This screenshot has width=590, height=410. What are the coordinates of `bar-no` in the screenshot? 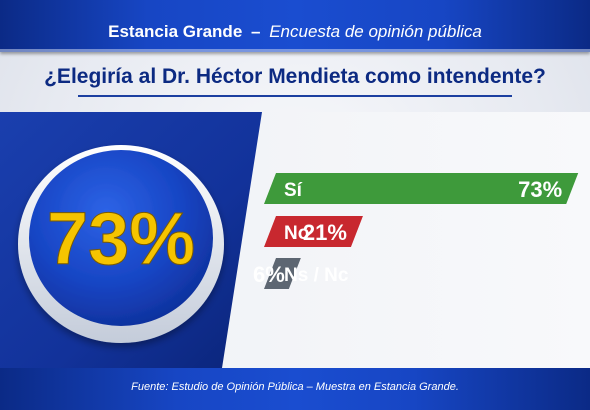 It's located at (313, 231).